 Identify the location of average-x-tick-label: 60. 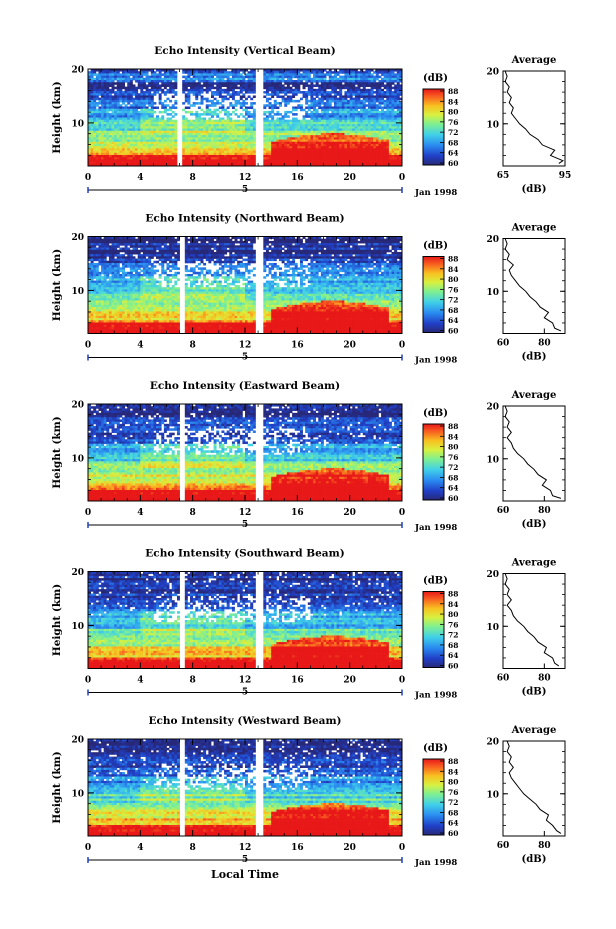
(503, 344).